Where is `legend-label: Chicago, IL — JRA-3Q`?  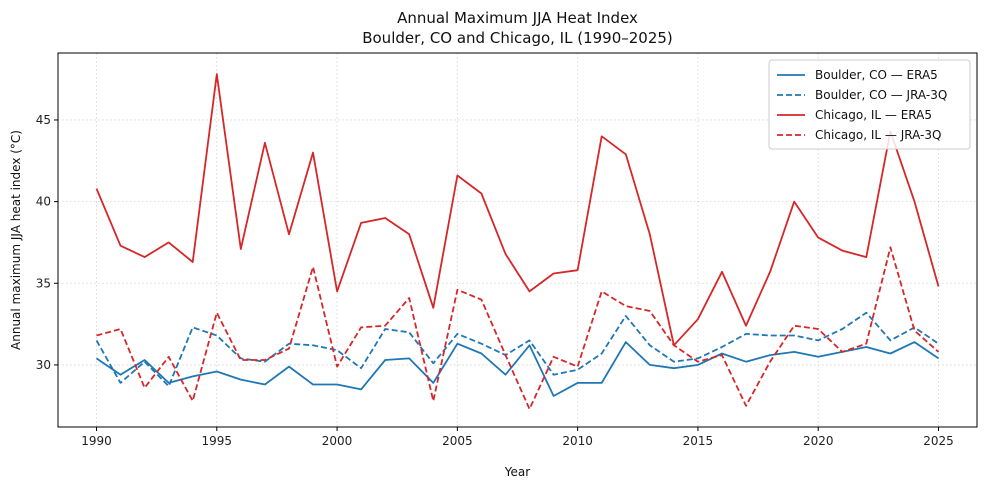 legend-label: Chicago, IL — JRA-3Q is located at coordinates (878, 135).